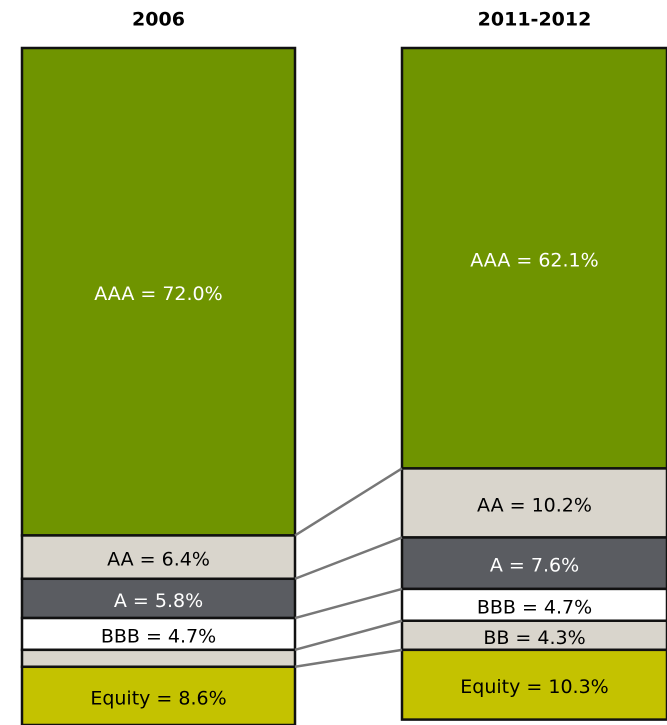 The height and width of the screenshot is (725, 667). What do you see at coordinates (534, 261) in the screenshot?
I see `data-label: AAA = 62.1%` at bounding box center [534, 261].